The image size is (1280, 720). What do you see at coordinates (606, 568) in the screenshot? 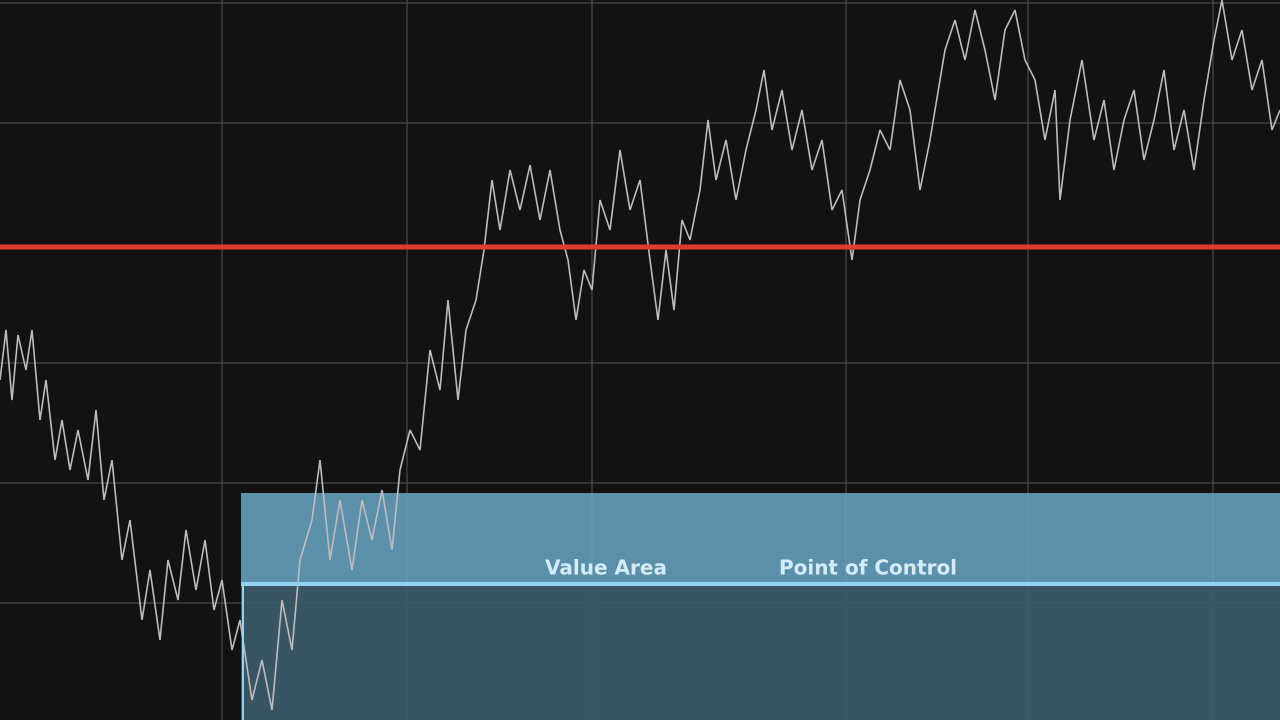
I see `value-area-label: Value Area` at bounding box center [606, 568].